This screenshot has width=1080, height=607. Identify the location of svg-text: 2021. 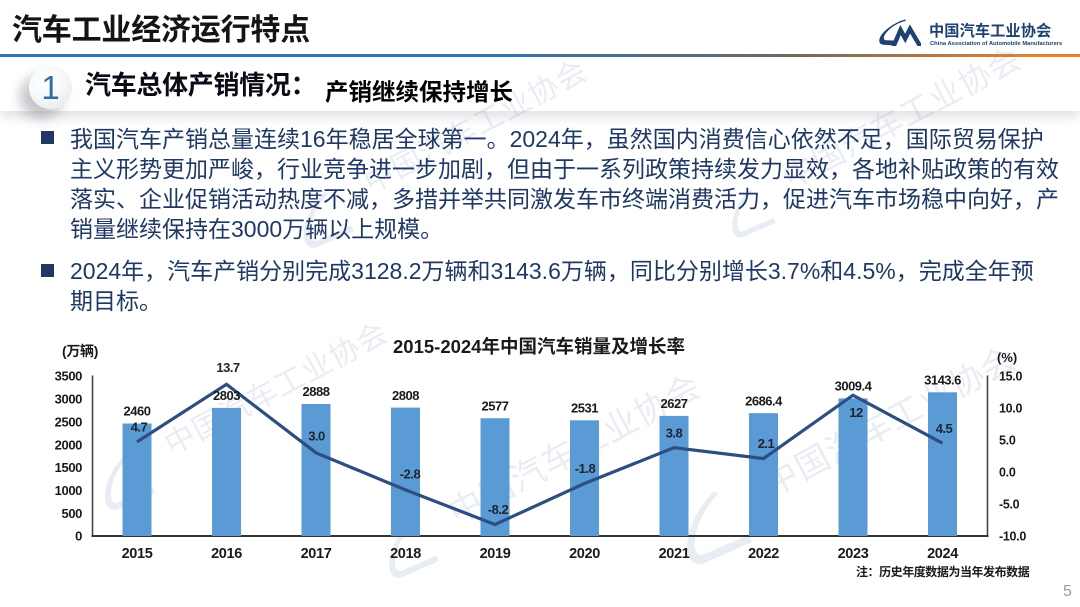
(674, 554).